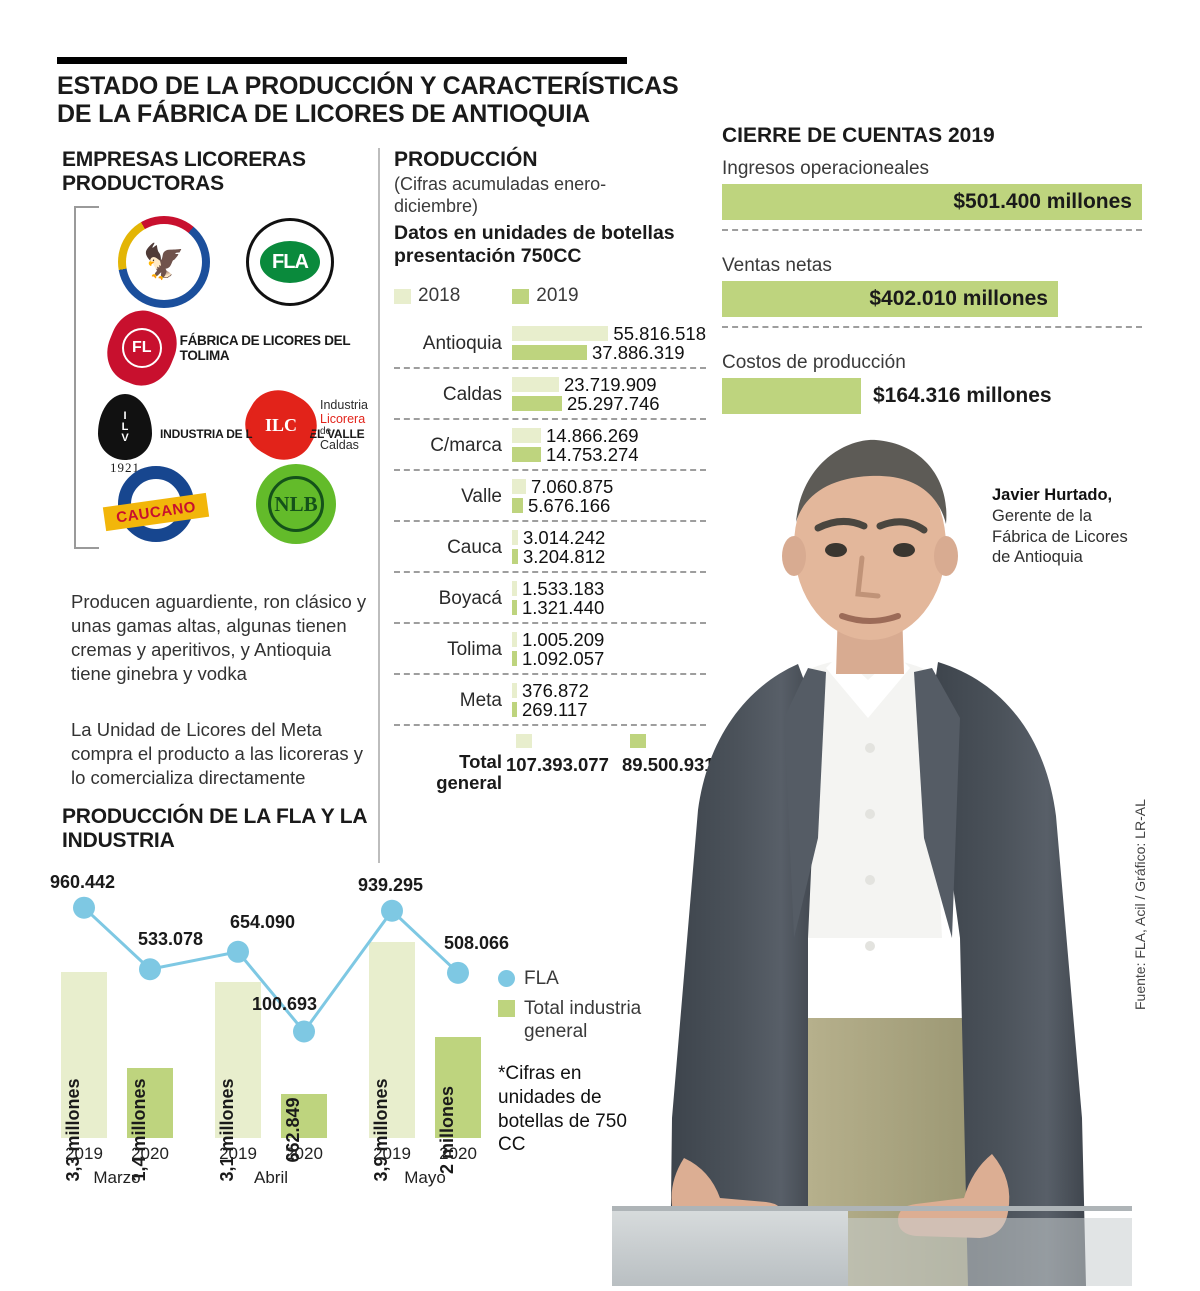  I want to click on legend-label-2019: 2019, so click(557, 295).